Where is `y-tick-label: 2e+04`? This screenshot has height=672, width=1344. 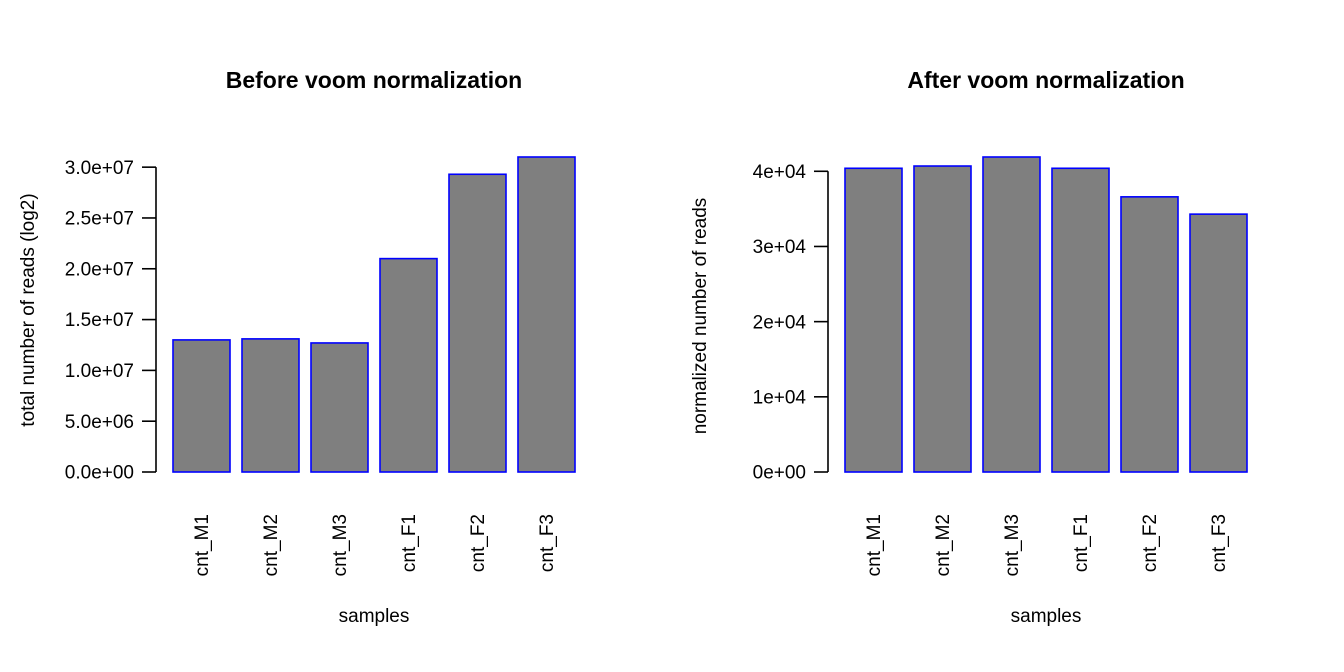
y-tick-label: 2e+04 is located at coordinates (780, 322).